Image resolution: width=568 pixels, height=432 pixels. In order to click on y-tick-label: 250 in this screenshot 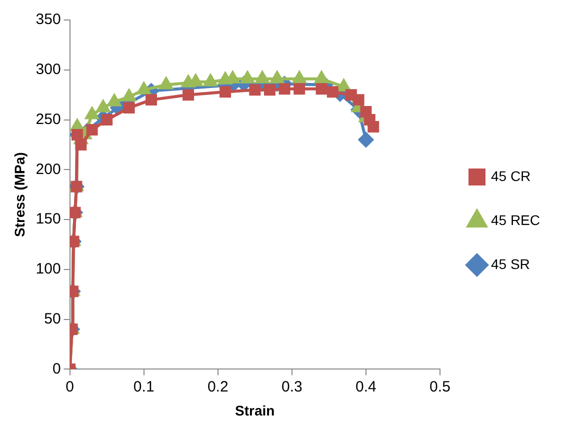, I will do `click(48, 119)`.